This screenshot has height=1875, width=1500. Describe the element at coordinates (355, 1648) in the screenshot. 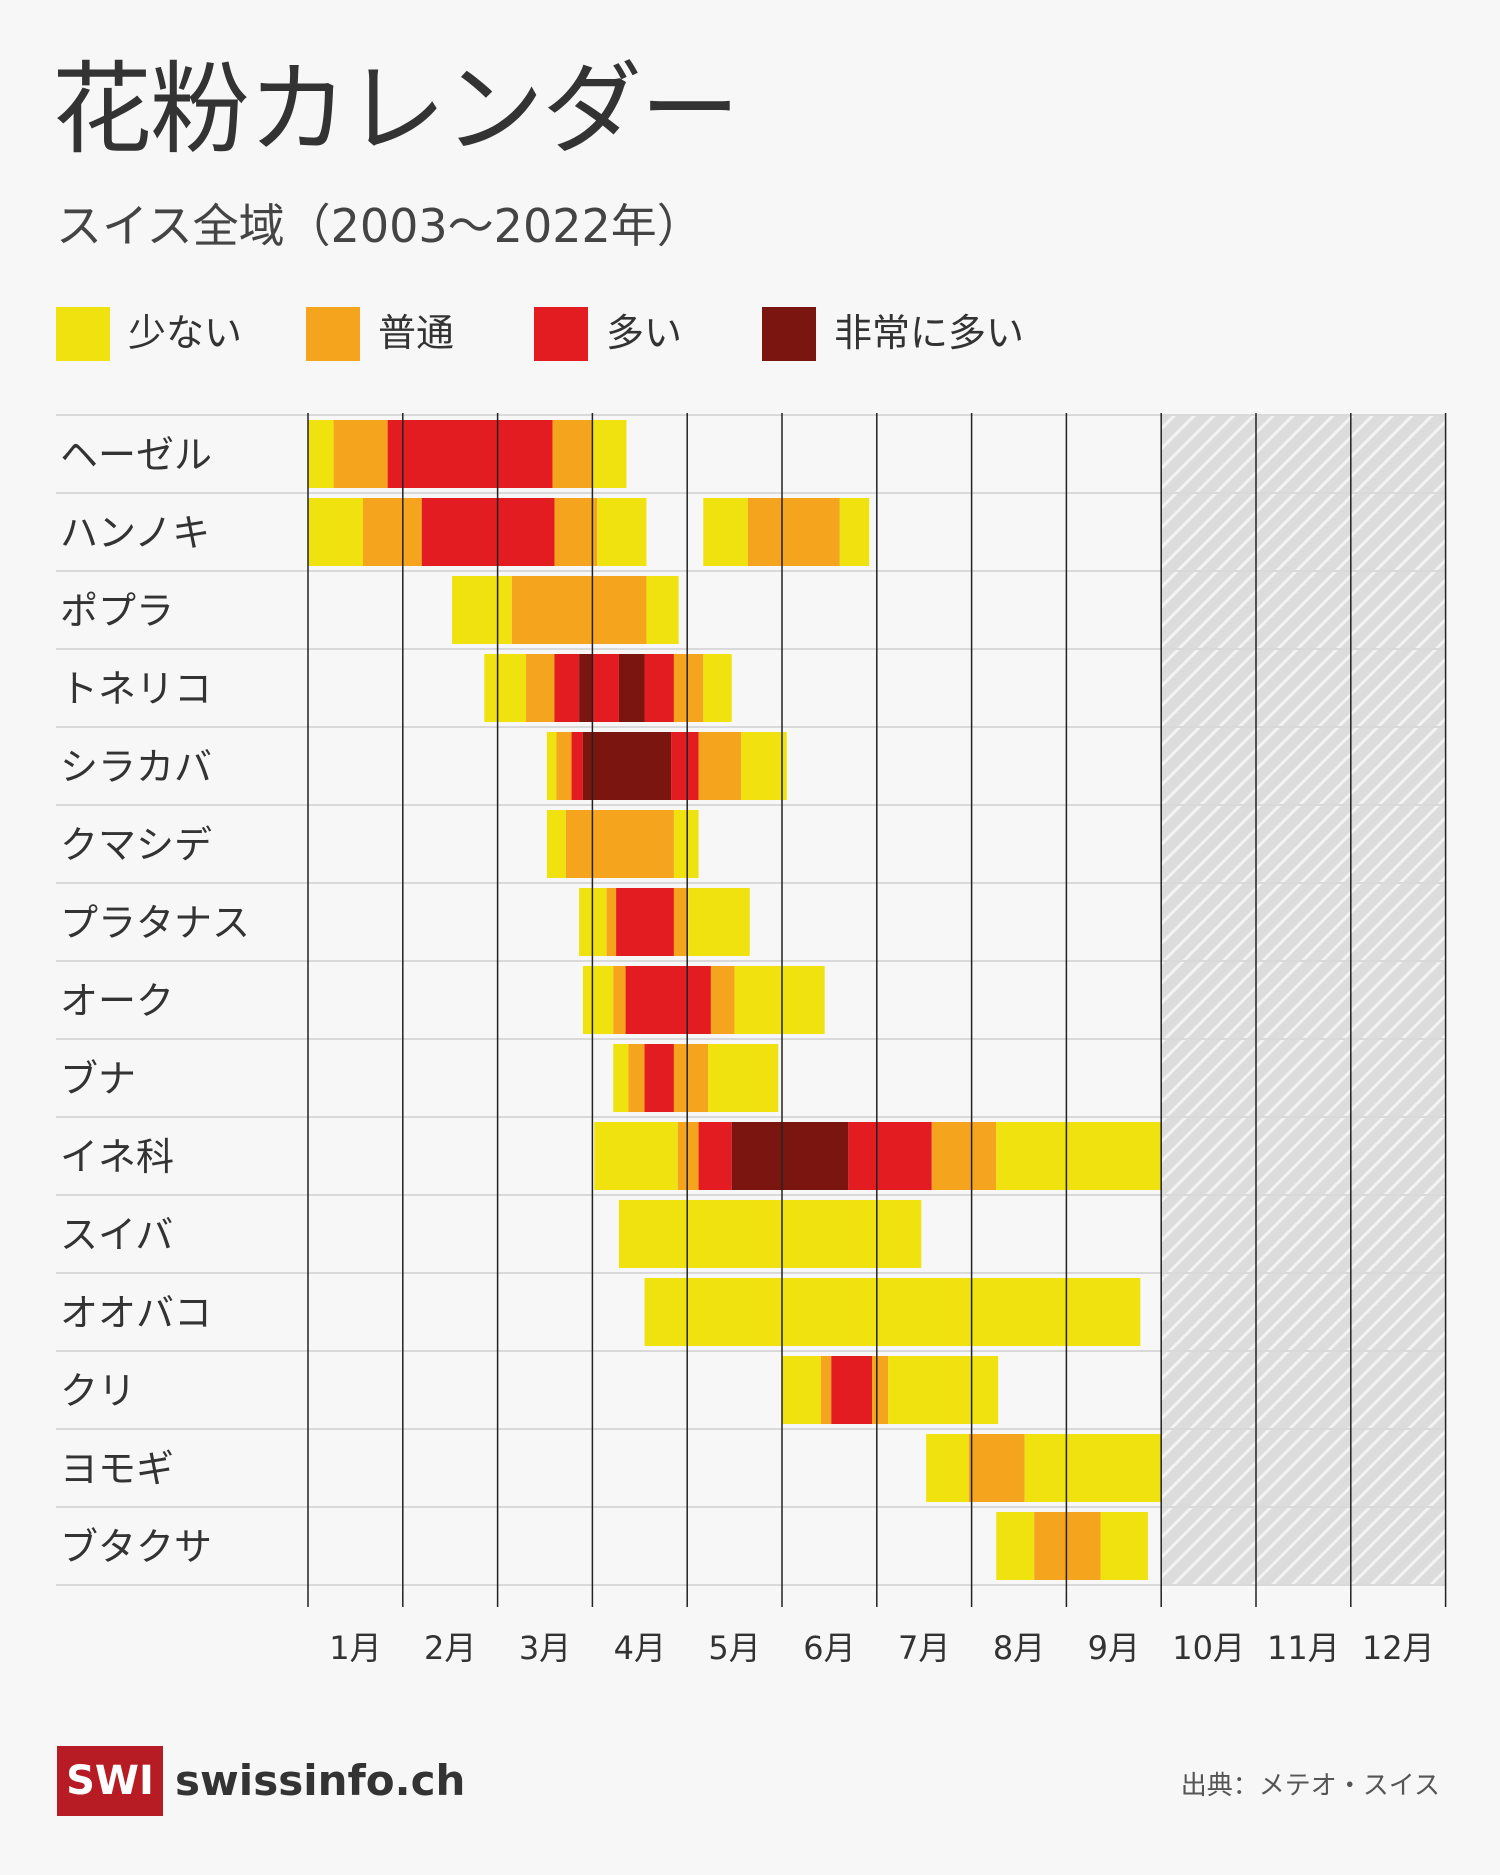

I see `month-tick-label: 1月` at that location.